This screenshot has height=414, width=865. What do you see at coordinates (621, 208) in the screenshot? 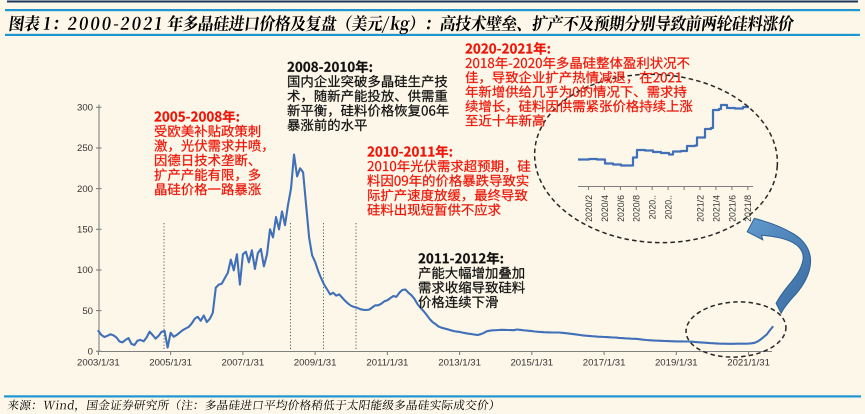
I see `svg-text: 2020/6` at bounding box center [621, 208].